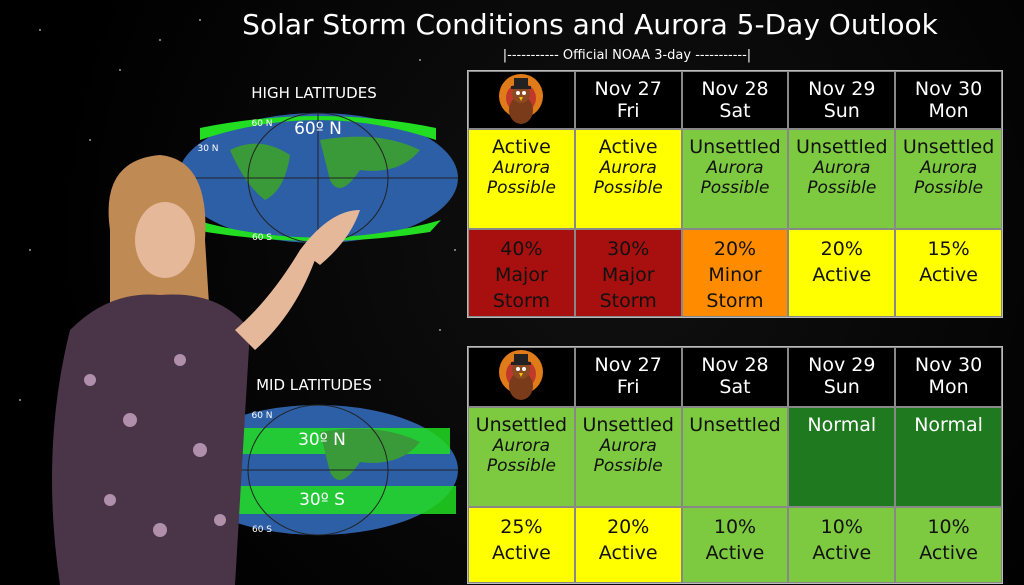  What do you see at coordinates (841, 387) in the screenshot?
I see `header-text: Sun` at bounding box center [841, 387].